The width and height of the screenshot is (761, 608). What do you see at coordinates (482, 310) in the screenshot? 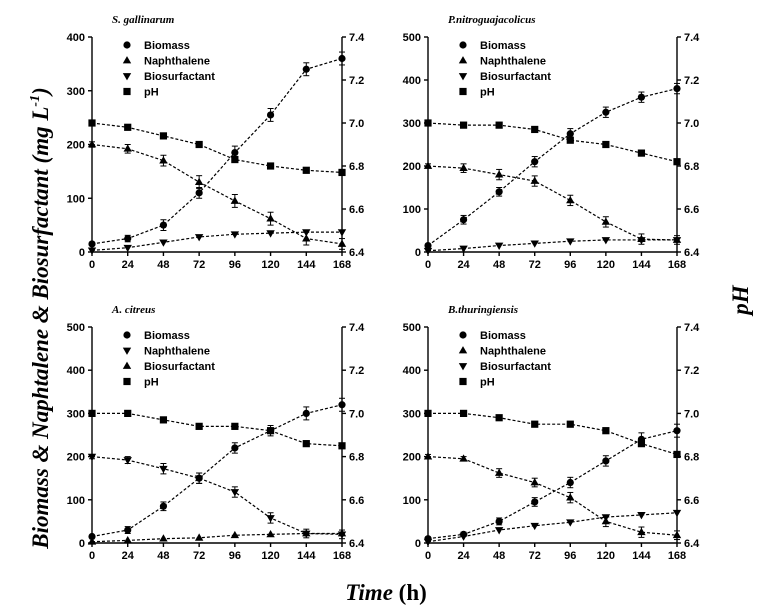
I see `panel-title: B.thuringiensis` at bounding box center [482, 310].